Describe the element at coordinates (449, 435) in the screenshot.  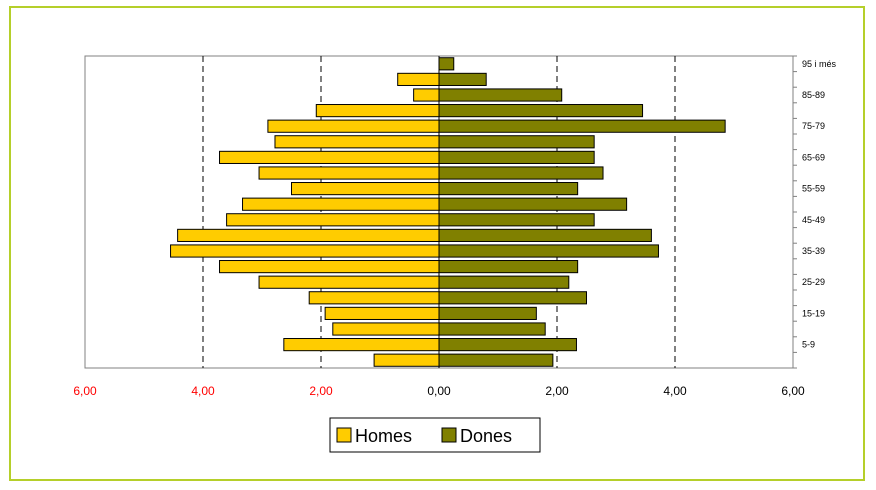
I see `legend-swatch-dones` at that location.